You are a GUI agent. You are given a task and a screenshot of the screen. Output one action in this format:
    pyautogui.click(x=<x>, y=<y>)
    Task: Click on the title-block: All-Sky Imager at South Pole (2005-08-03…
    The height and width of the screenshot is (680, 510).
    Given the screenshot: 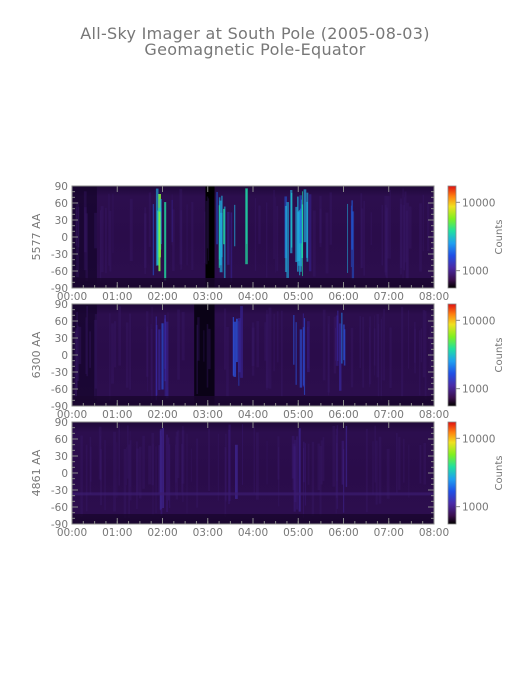 What is the action you would take?
    pyautogui.click(x=255, y=42)
    